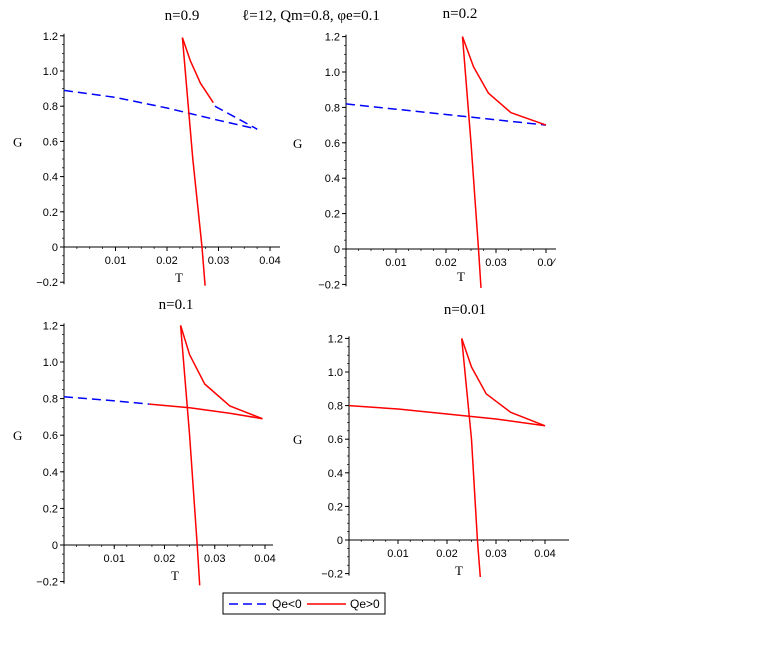 The width and height of the screenshot is (769, 653). I want to click on legend-label-qe-neg: Qe<0, so click(287, 604).